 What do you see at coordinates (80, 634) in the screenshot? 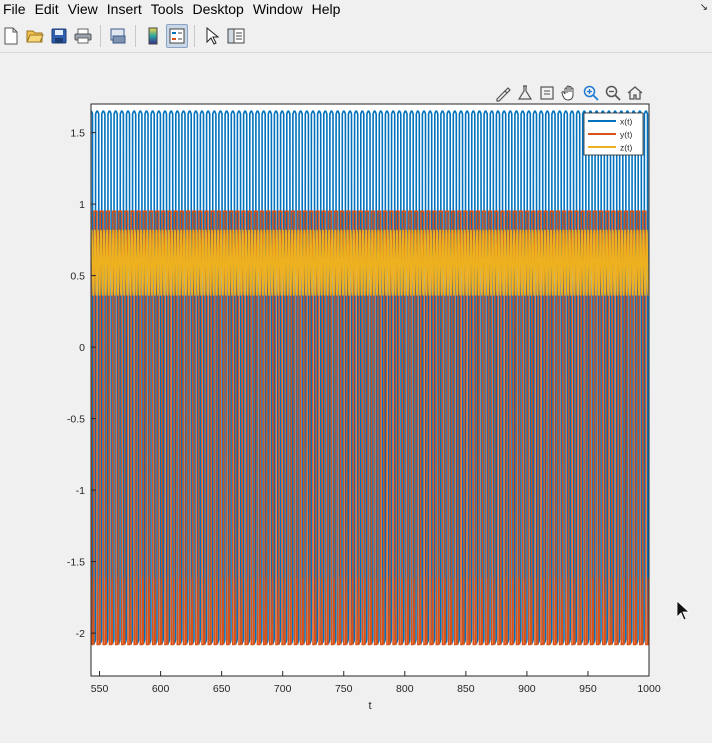
I see `y-tick-label: -2` at bounding box center [80, 634].